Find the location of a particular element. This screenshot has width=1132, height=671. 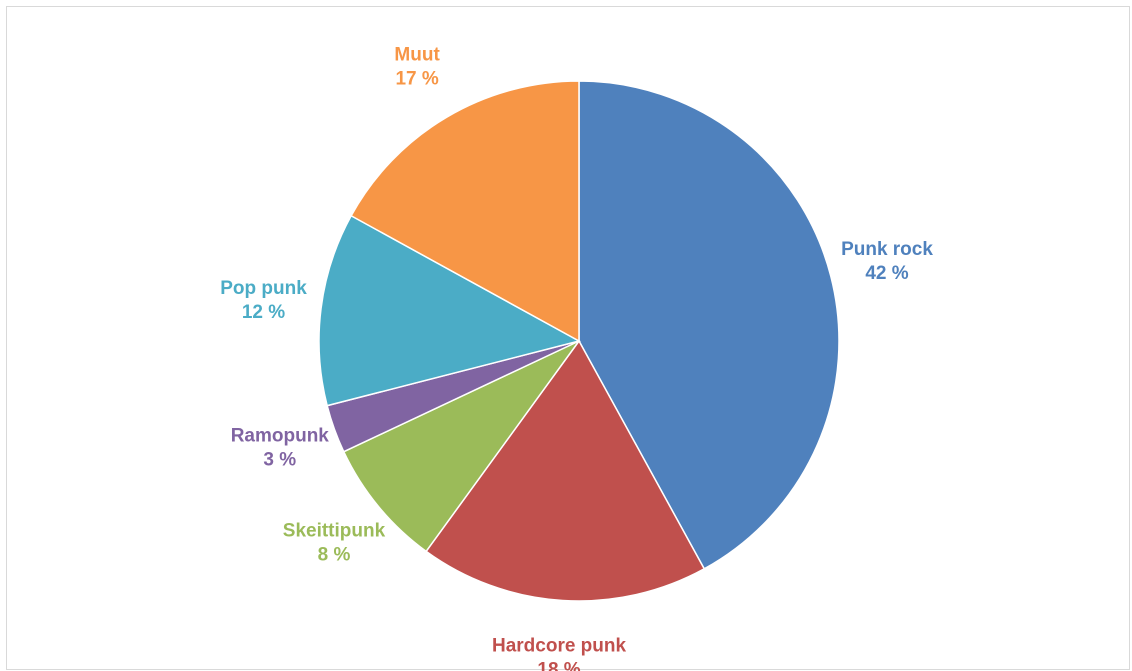

pie-slice-skeittipunk is located at coordinates (461, 446).